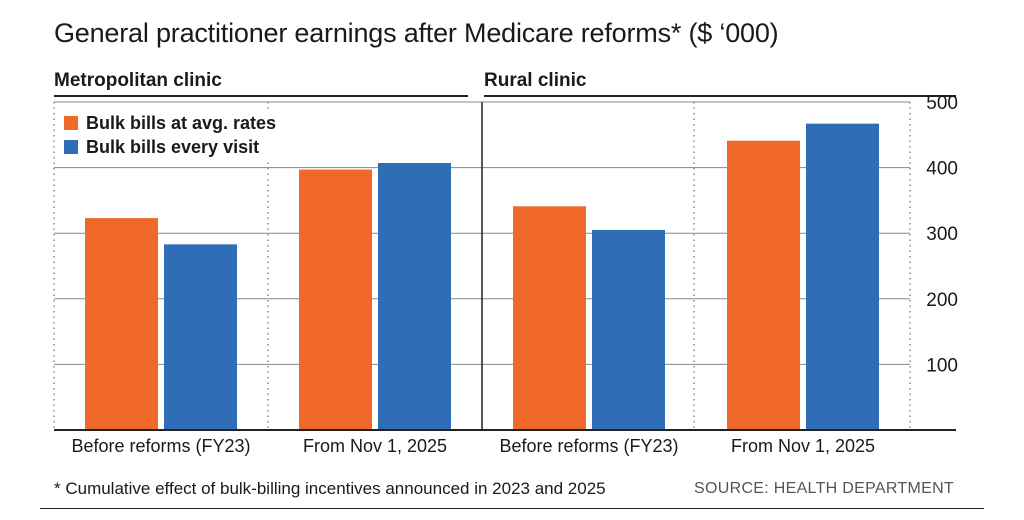 The image size is (1024, 520). What do you see at coordinates (172, 147) in the screenshot?
I see `legend-label: Bulk bills every visit` at bounding box center [172, 147].